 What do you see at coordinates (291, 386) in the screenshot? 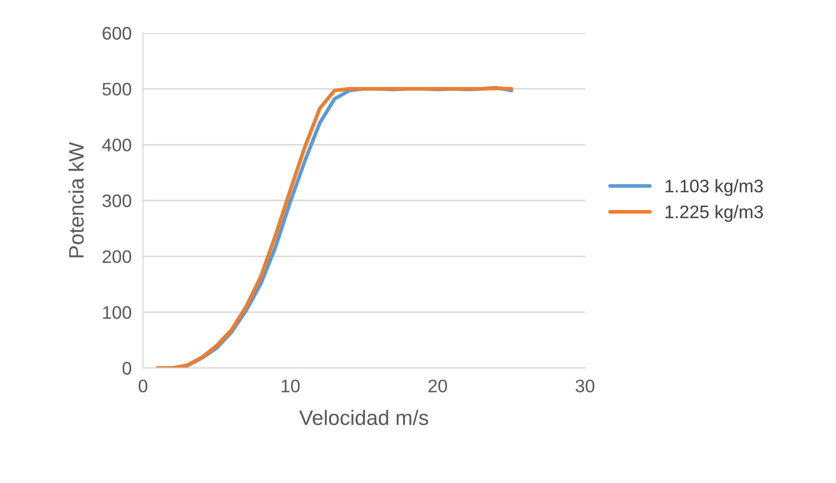
I see `x-tick-label: 10` at bounding box center [291, 386].